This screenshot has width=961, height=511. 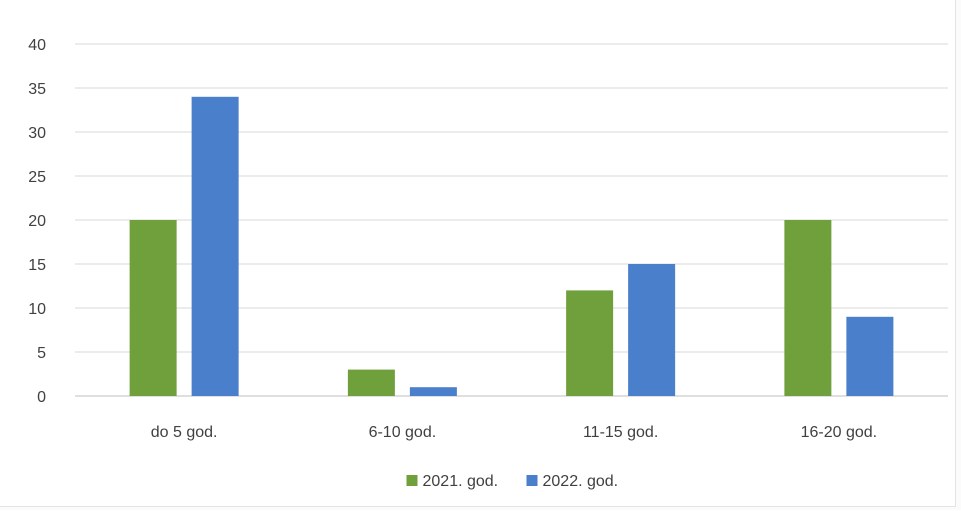 I want to click on x-category-label: do 5 god., so click(x=184, y=432).